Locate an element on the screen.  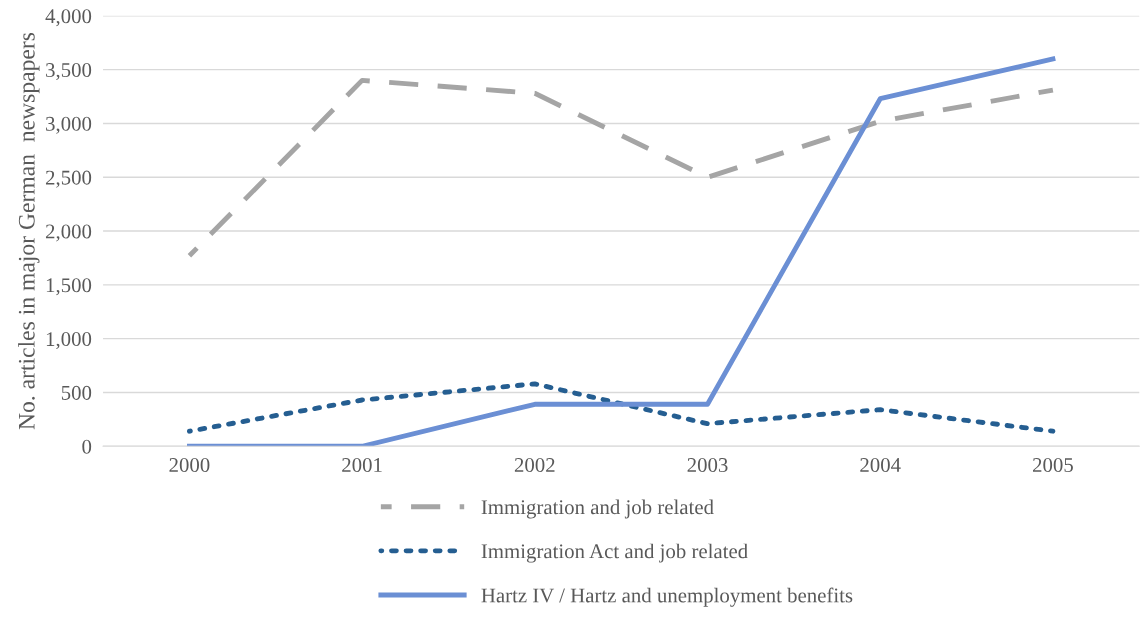
x-tick-label: 2004 is located at coordinates (880, 465).